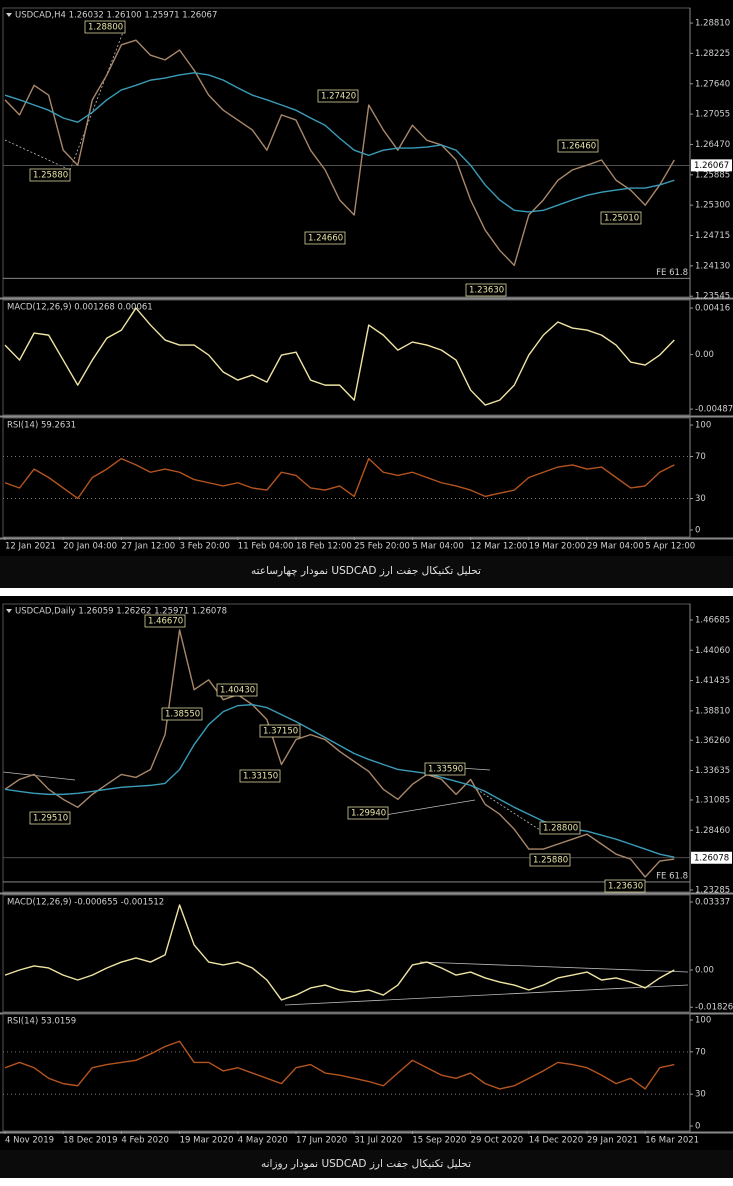 Image resolution: width=733 pixels, height=1186 pixels. What do you see at coordinates (712, 54) in the screenshot?
I see `y-tick-label: 1.28225` at bounding box center [712, 54].